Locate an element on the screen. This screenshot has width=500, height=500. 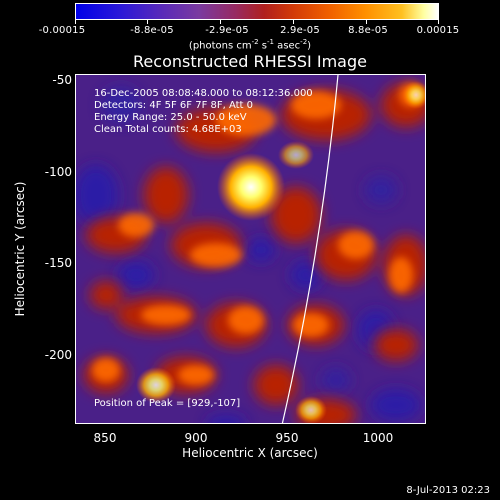
y-tick-label: -50 is located at coordinates (62, 80).